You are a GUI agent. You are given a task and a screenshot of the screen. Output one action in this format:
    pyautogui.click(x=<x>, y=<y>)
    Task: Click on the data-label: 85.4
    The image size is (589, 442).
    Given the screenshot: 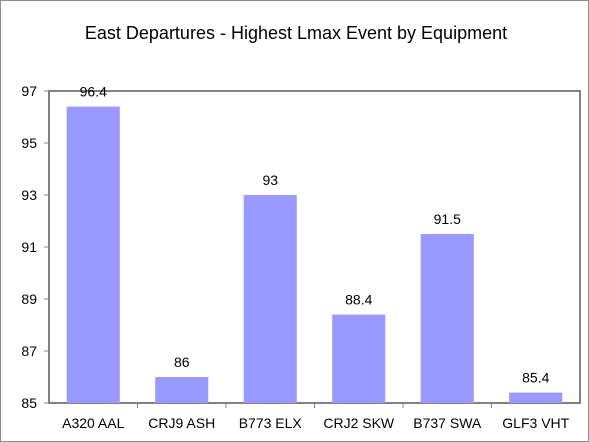 What is the action you would take?
    pyautogui.click(x=535, y=378)
    